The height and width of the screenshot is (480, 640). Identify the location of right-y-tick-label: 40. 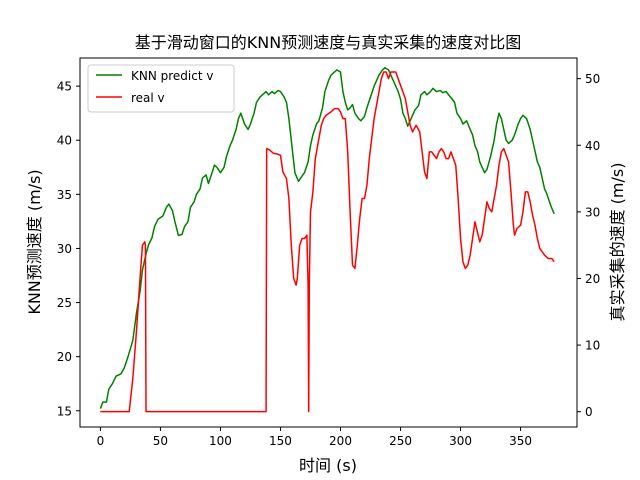
(592, 146).